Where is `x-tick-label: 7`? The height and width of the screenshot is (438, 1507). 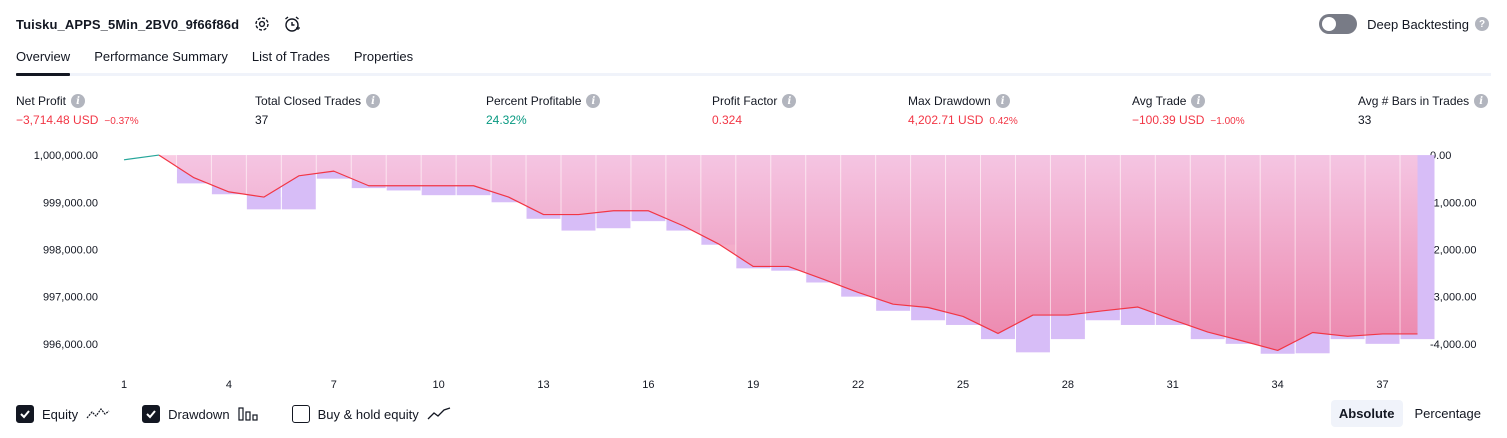
x-tick-label: 7 is located at coordinates (334, 385).